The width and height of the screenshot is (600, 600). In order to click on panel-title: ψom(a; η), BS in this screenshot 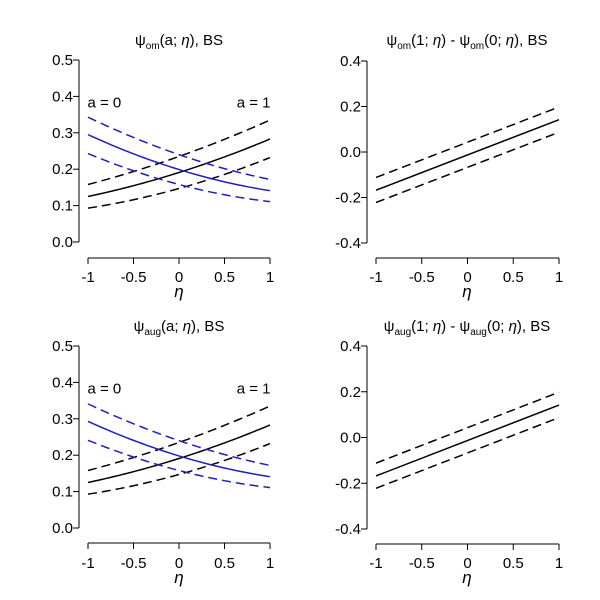, I will do `click(179, 42)`.